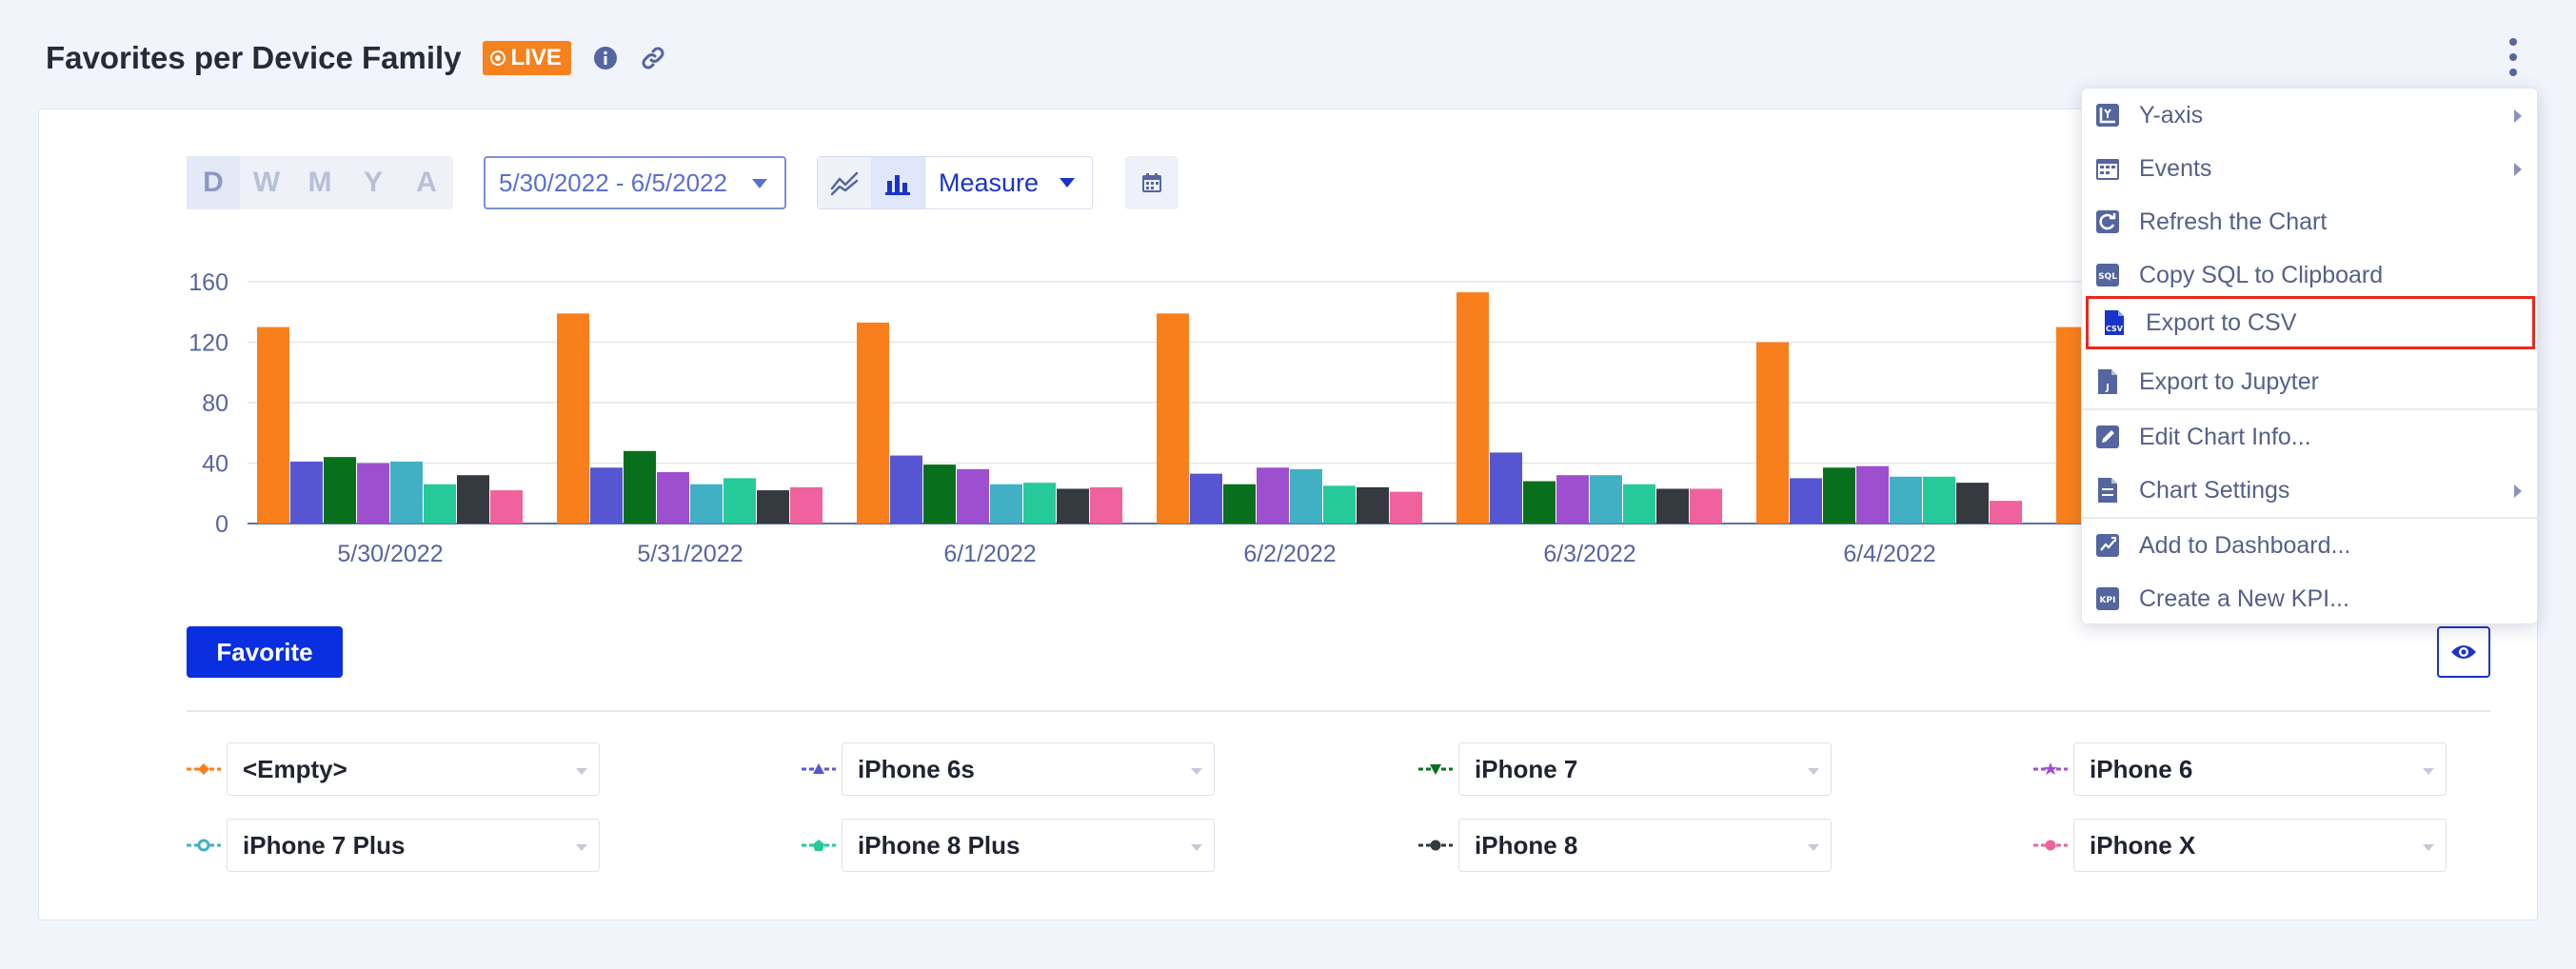 The image size is (2576, 969). Describe the element at coordinates (265, 652) in the screenshot. I see `favorite-button: Favorite` at that location.